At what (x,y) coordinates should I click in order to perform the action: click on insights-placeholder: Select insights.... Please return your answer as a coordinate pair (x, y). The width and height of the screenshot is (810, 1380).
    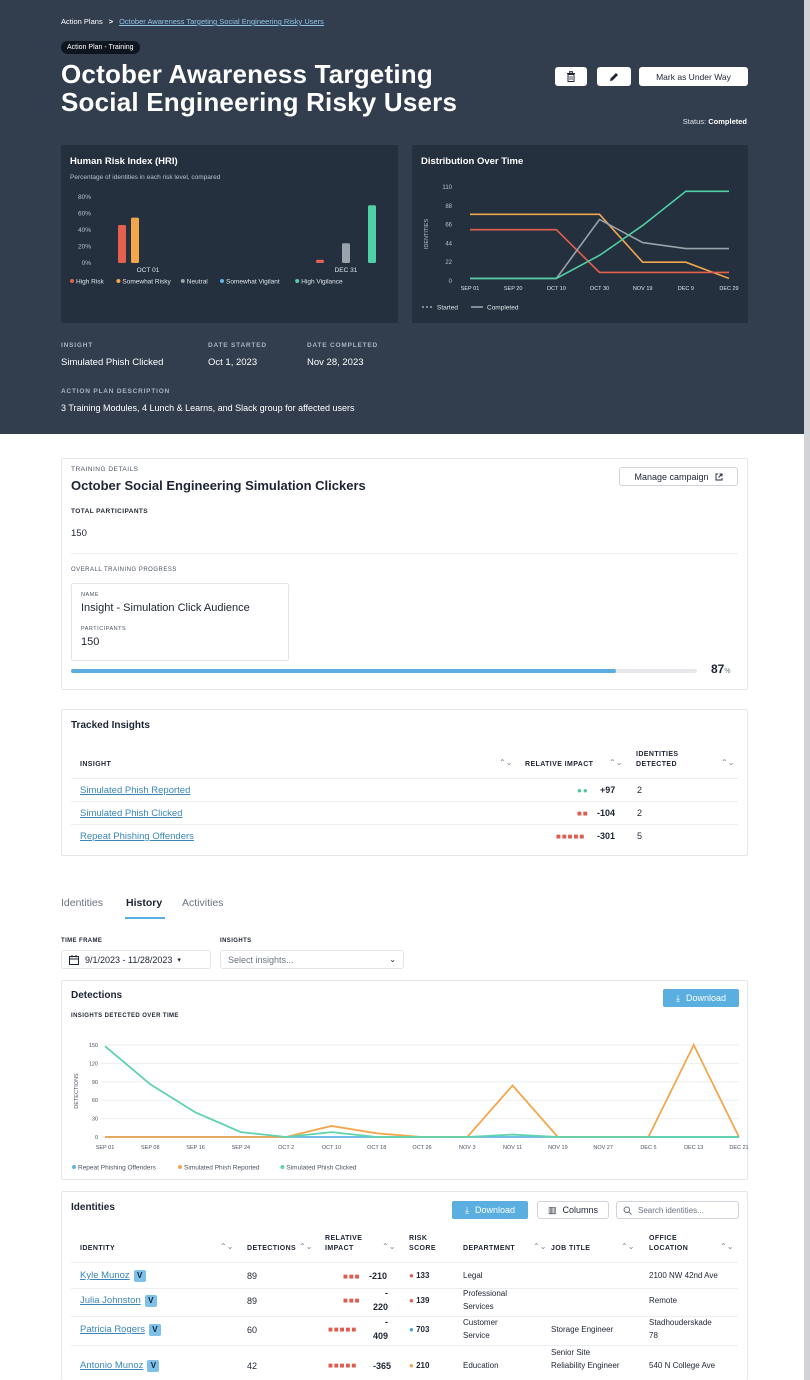
    Looking at the image, I should click on (261, 959).